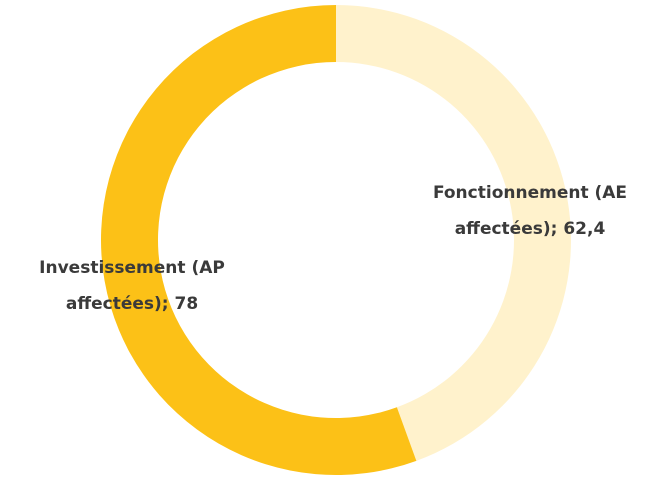 The image size is (663, 481). Describe the element at coordinates (132, 268) in the screenshot. I see `slice-label-line: Investissement (AP` at that location.